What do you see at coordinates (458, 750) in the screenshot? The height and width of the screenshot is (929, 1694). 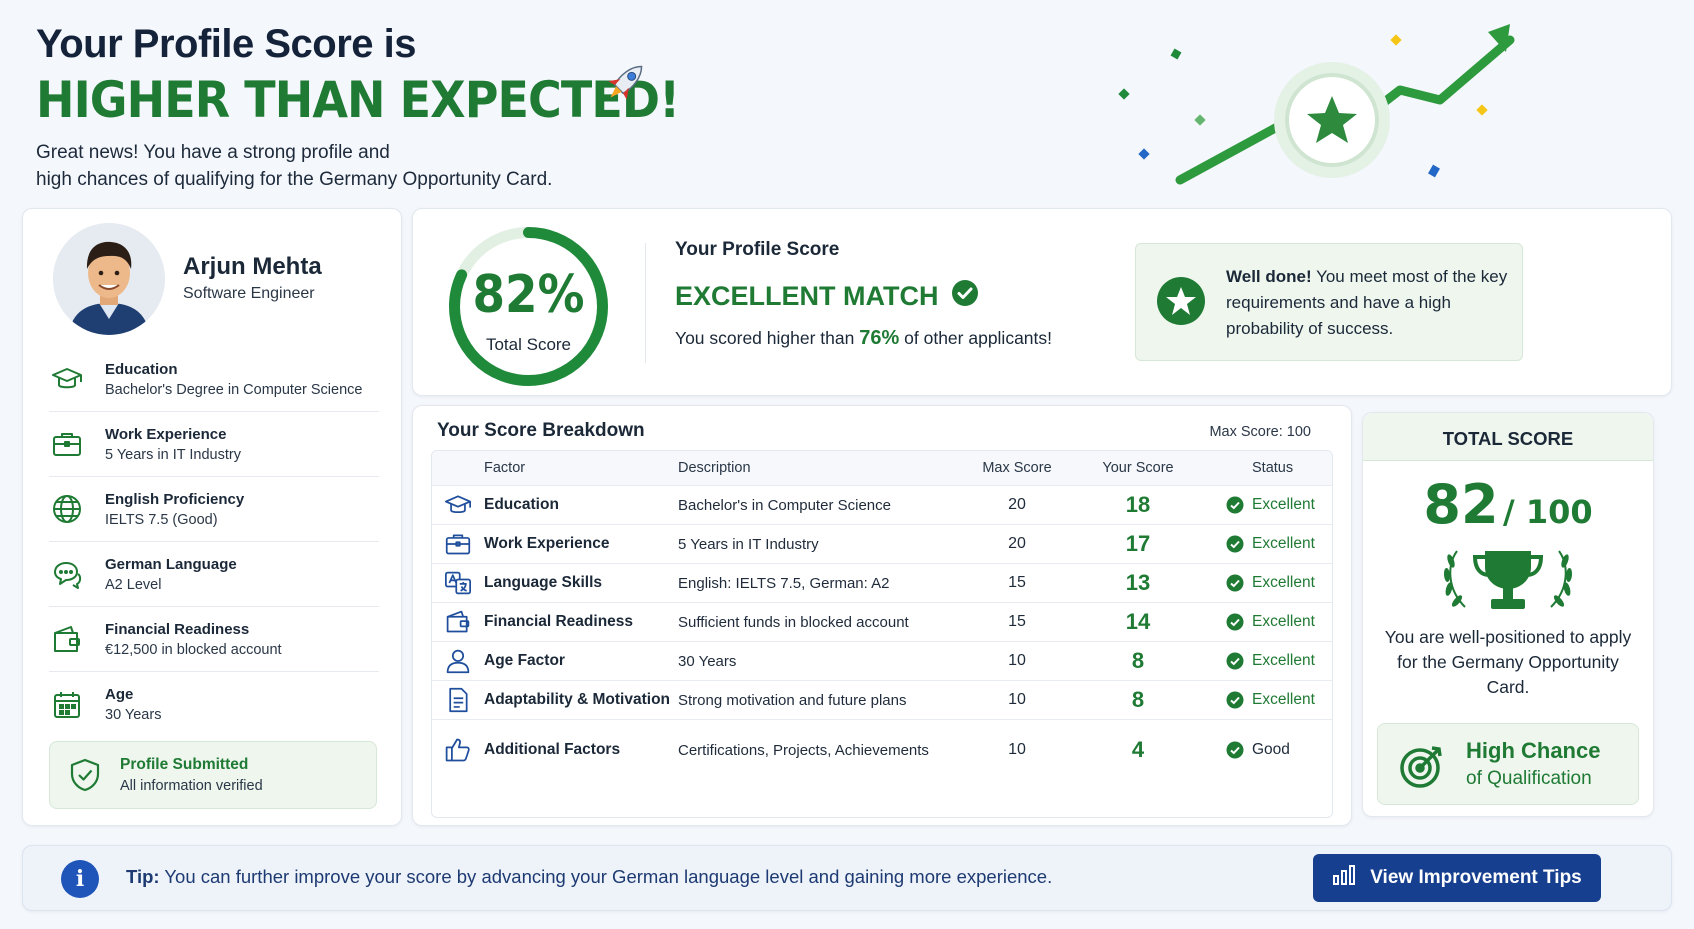 I see `thumbs-up-icon` at bounding box center [458, 750].